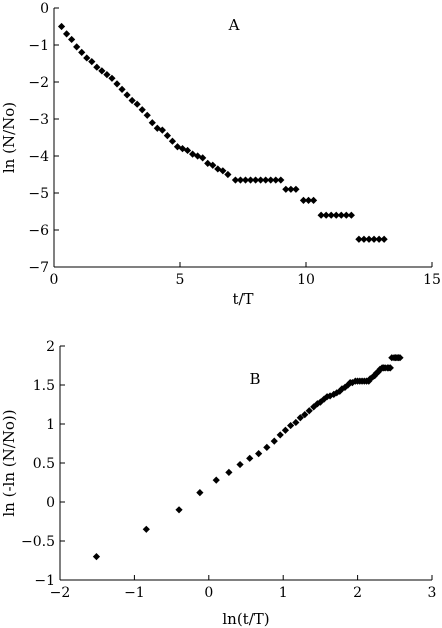 The height and width of the screenshot is (628, 442). What do you see at coordinates (60, 593) in the screenshot?
I see `x-tick-label: −2` at bounding box center [60, 593].